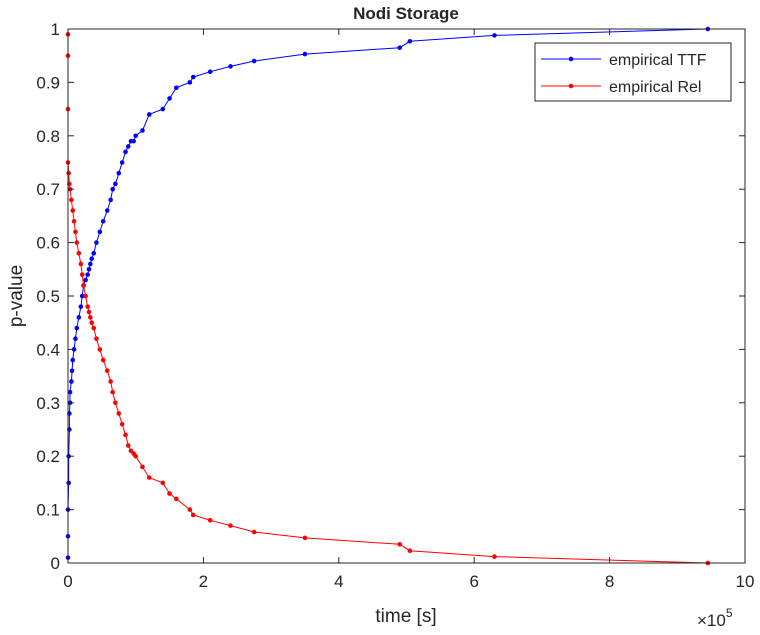 The height and width of the screenshot is (635, 760). I want to click on x-axis-exponent: ×10⁵, so click(715, 618).